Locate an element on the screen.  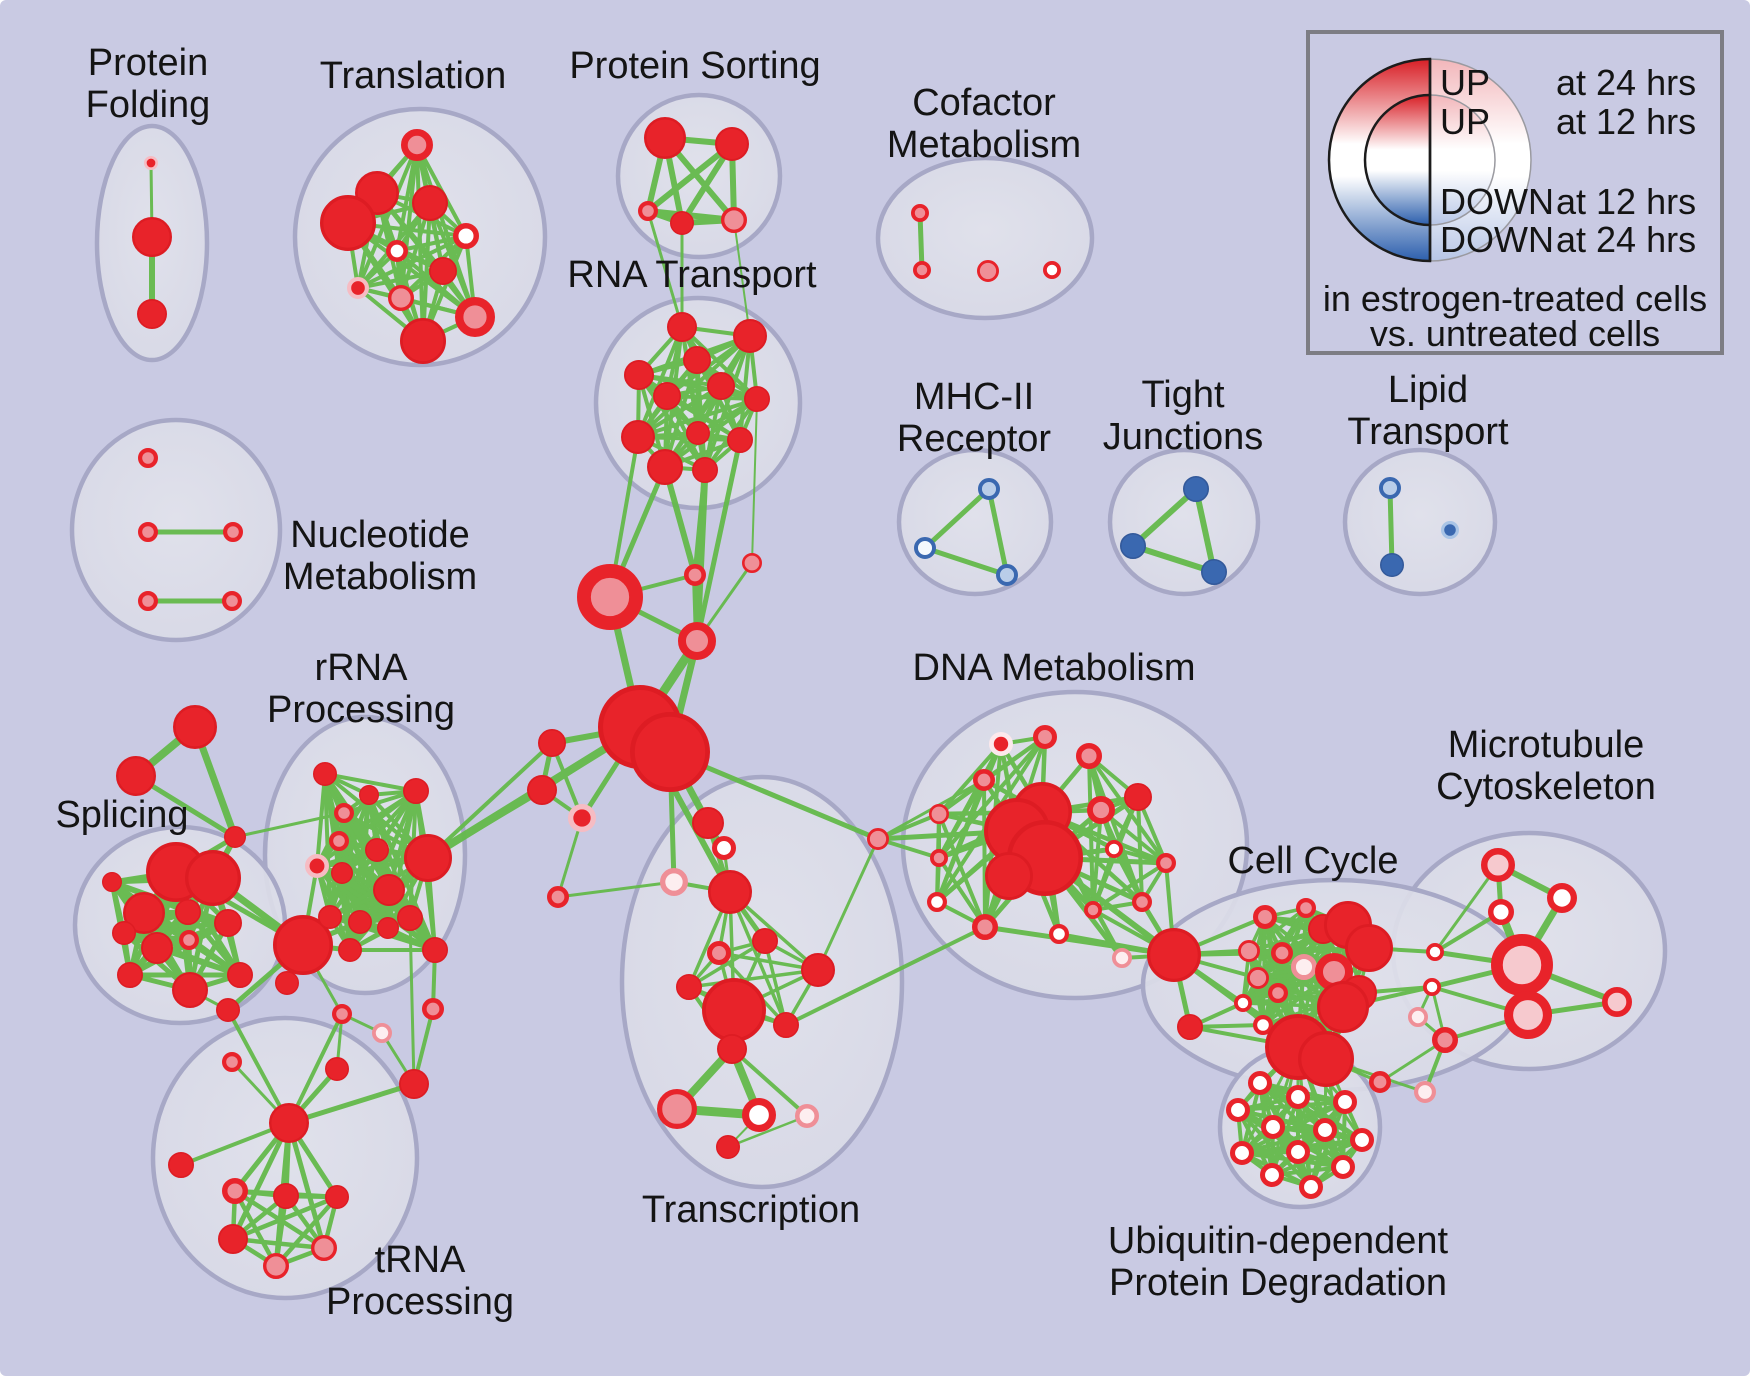
cluster-cell-cycle-label: Cell Cycle is located at coordinates (1312, 861).